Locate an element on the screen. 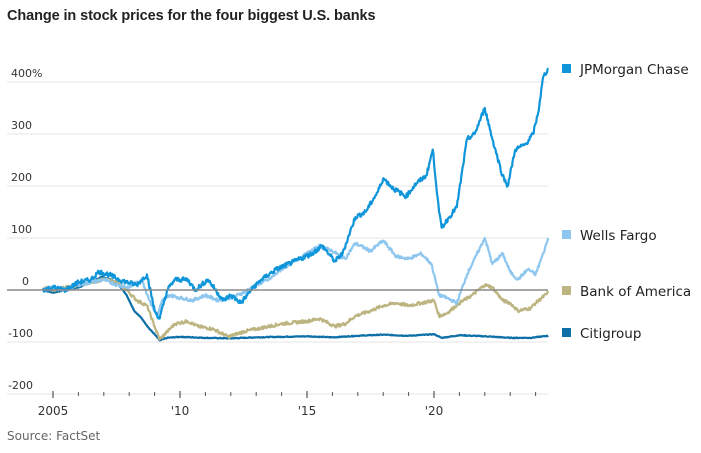 This screenshot has width=701, height=453. legend-label: Wells Fargo is located at coordinates (618, 236).